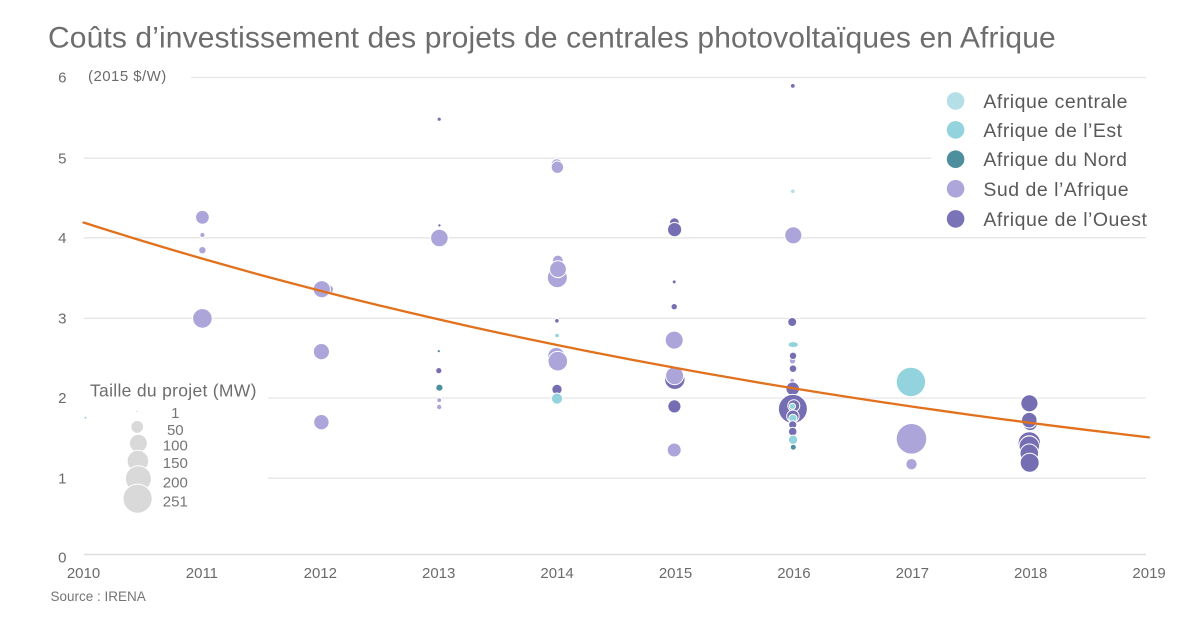  What do you see at coordinates (62, 319) in the screenshot?
I see `svg-text: 3` at bounding box center [62, 319].